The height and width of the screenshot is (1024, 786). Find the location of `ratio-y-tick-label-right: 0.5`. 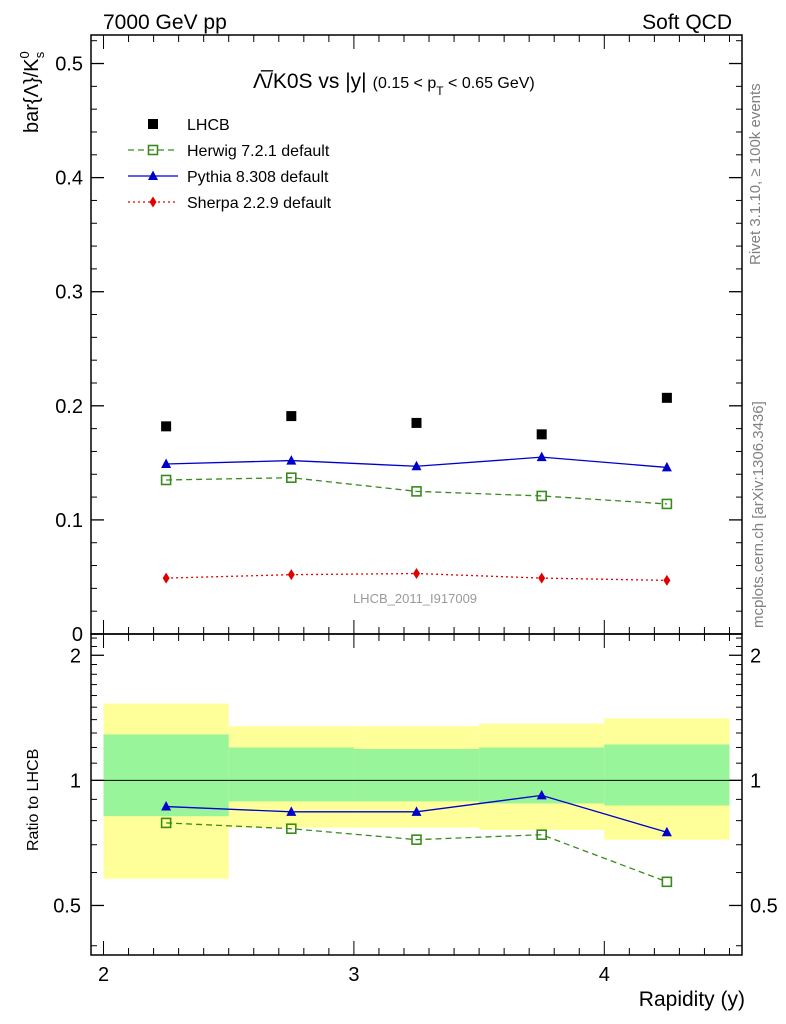

ratio-y-tick-label-right: 0.5 is located at coordinates (764, 906).